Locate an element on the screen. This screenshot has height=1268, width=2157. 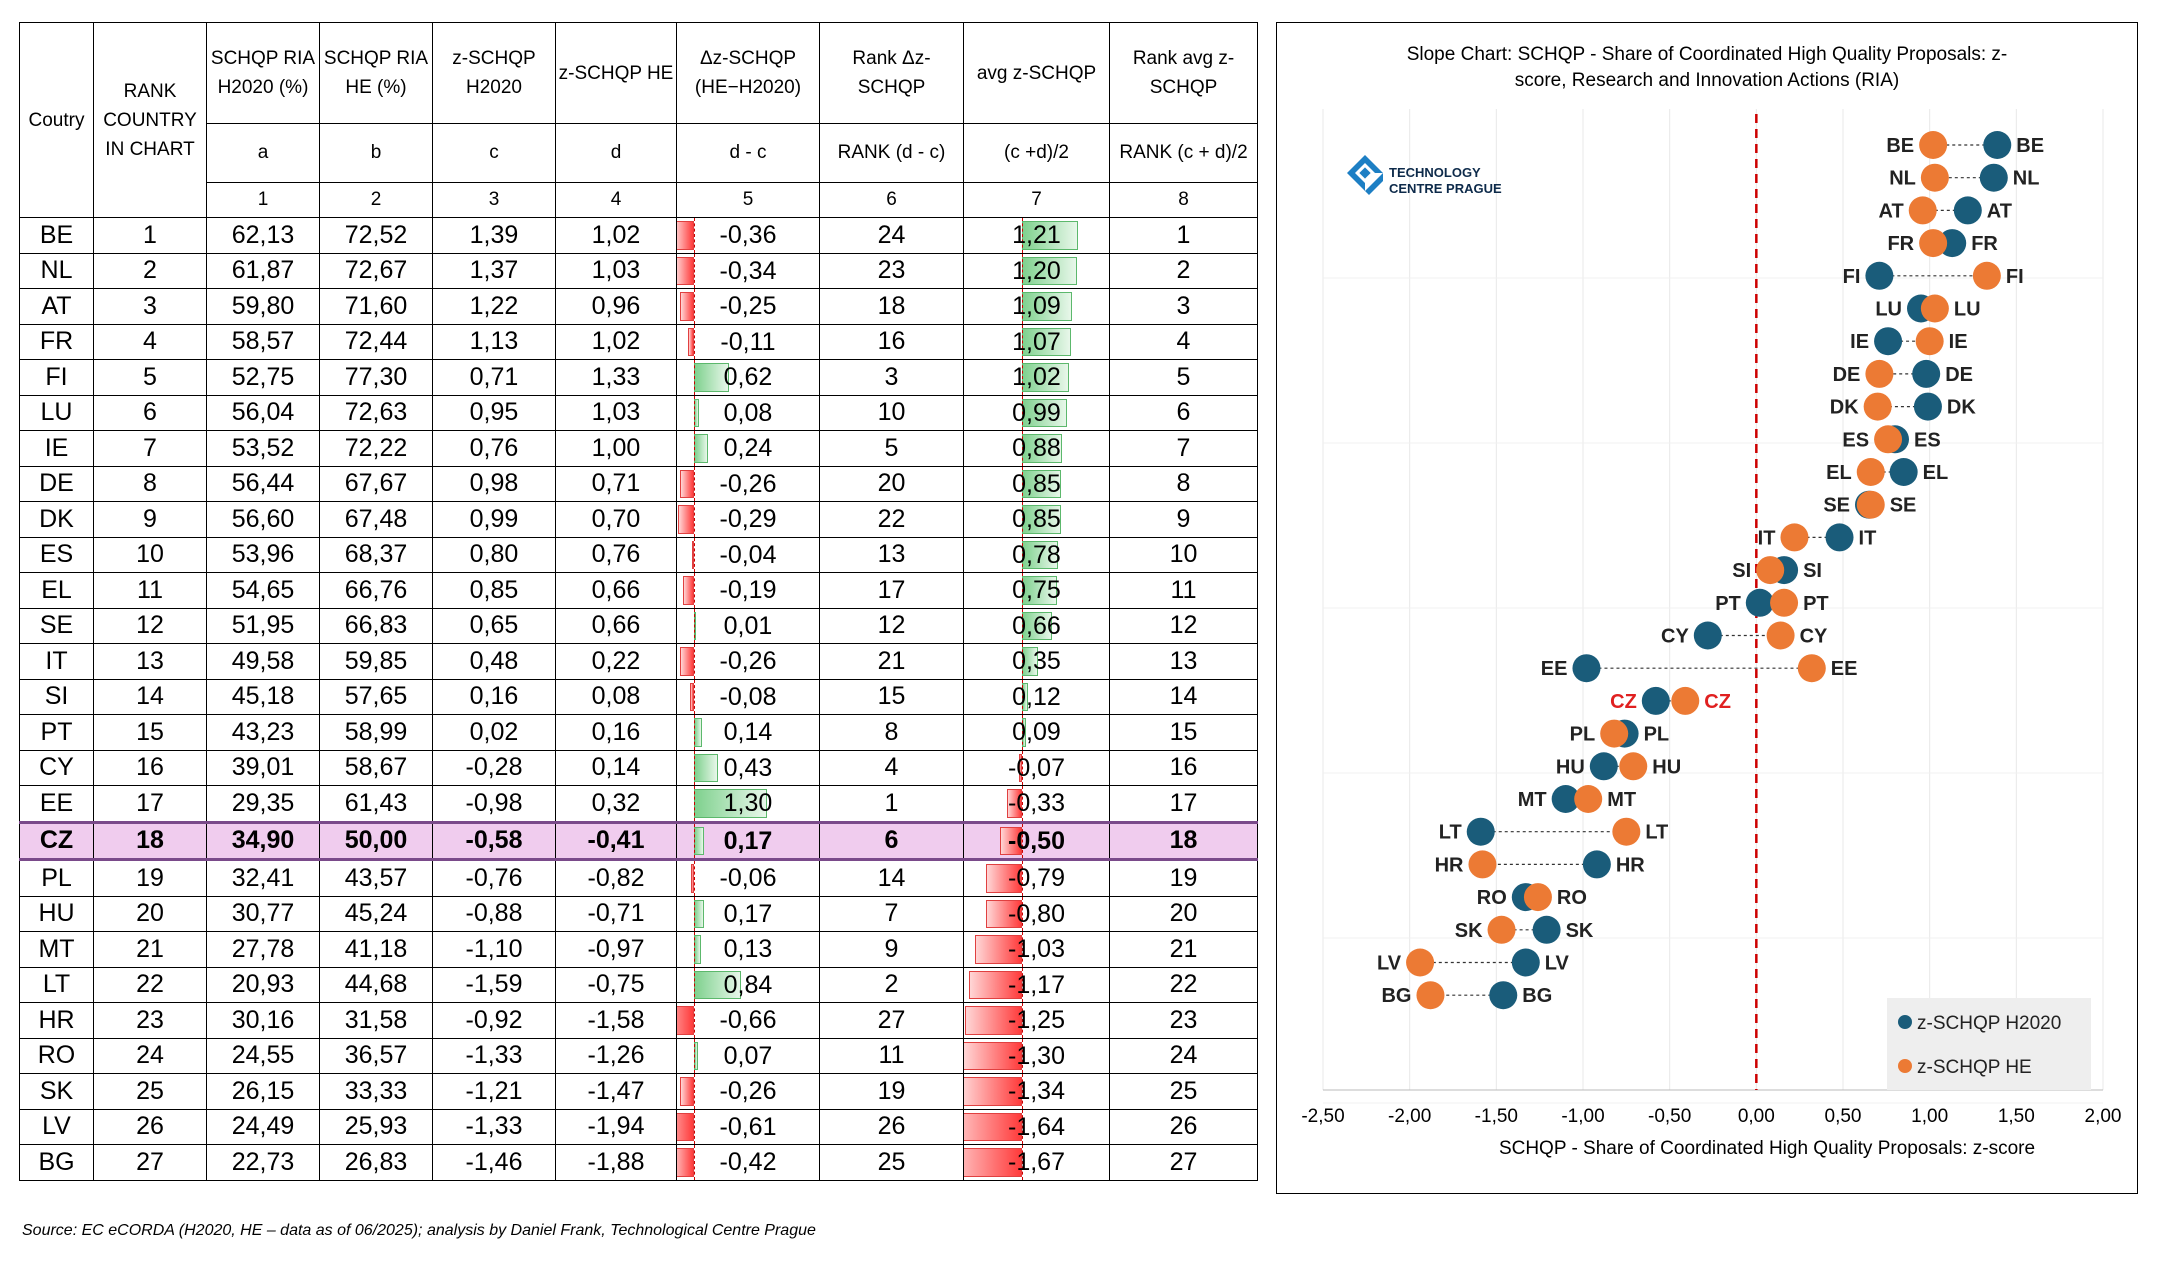
cell-avg: 1,21 is located at coordinates (1036, 235).